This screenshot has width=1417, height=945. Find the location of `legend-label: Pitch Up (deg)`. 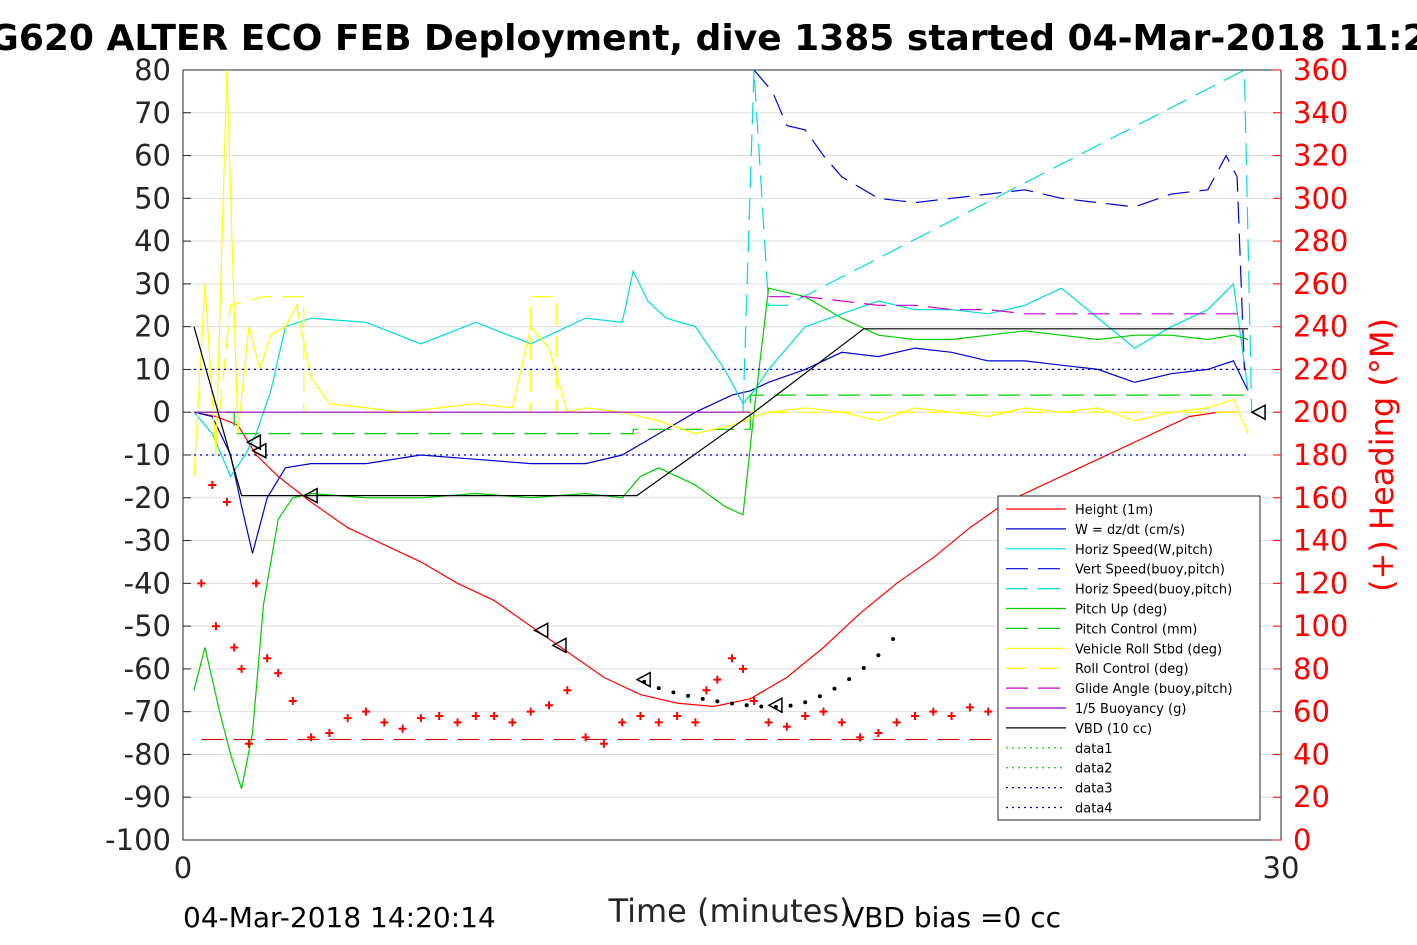

legend-label: Pitch Up (deg) is located at coordinates (1121, 610).